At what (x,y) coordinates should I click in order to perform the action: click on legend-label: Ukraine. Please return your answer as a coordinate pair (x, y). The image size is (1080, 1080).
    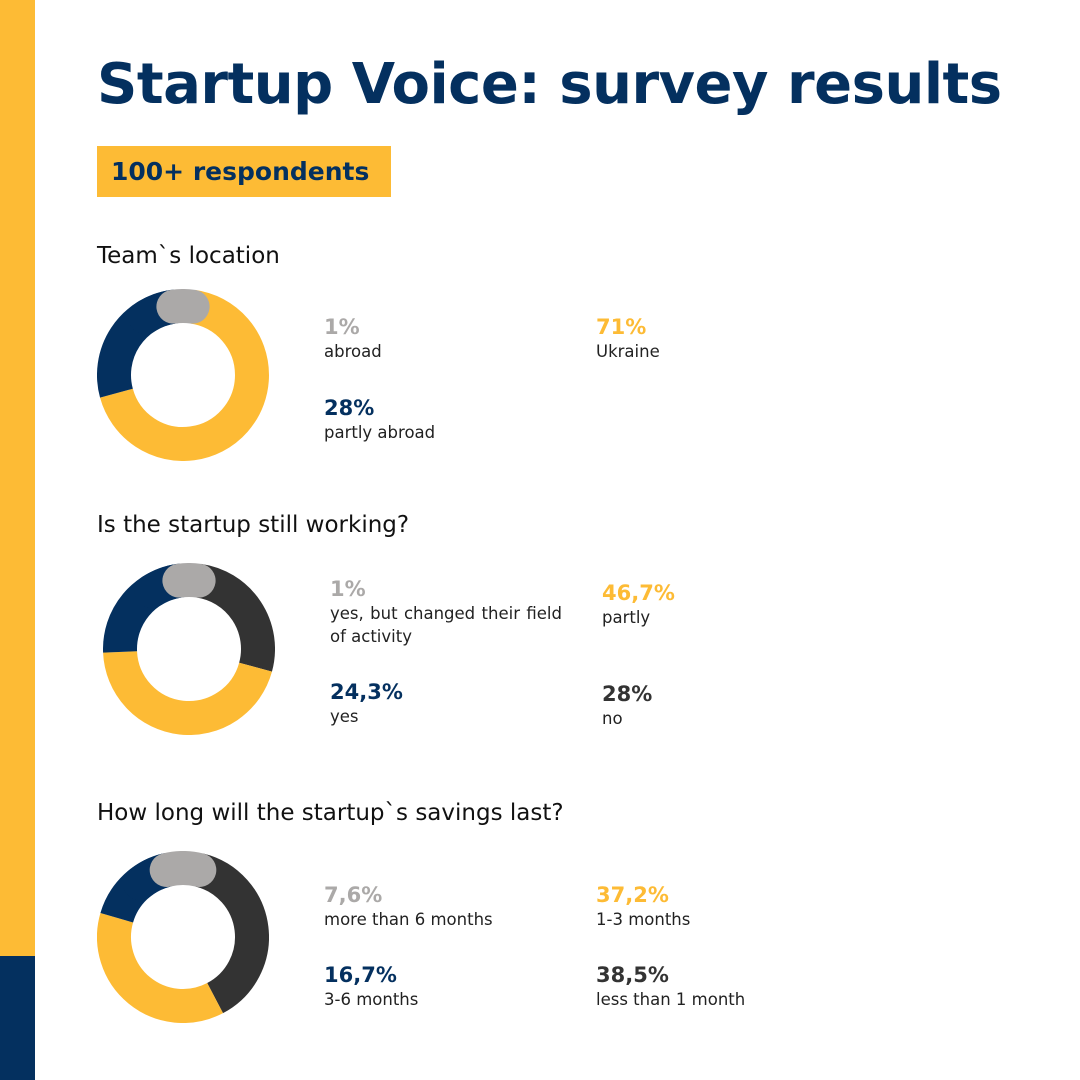
    Looking at the image, I should click on (628, 351).